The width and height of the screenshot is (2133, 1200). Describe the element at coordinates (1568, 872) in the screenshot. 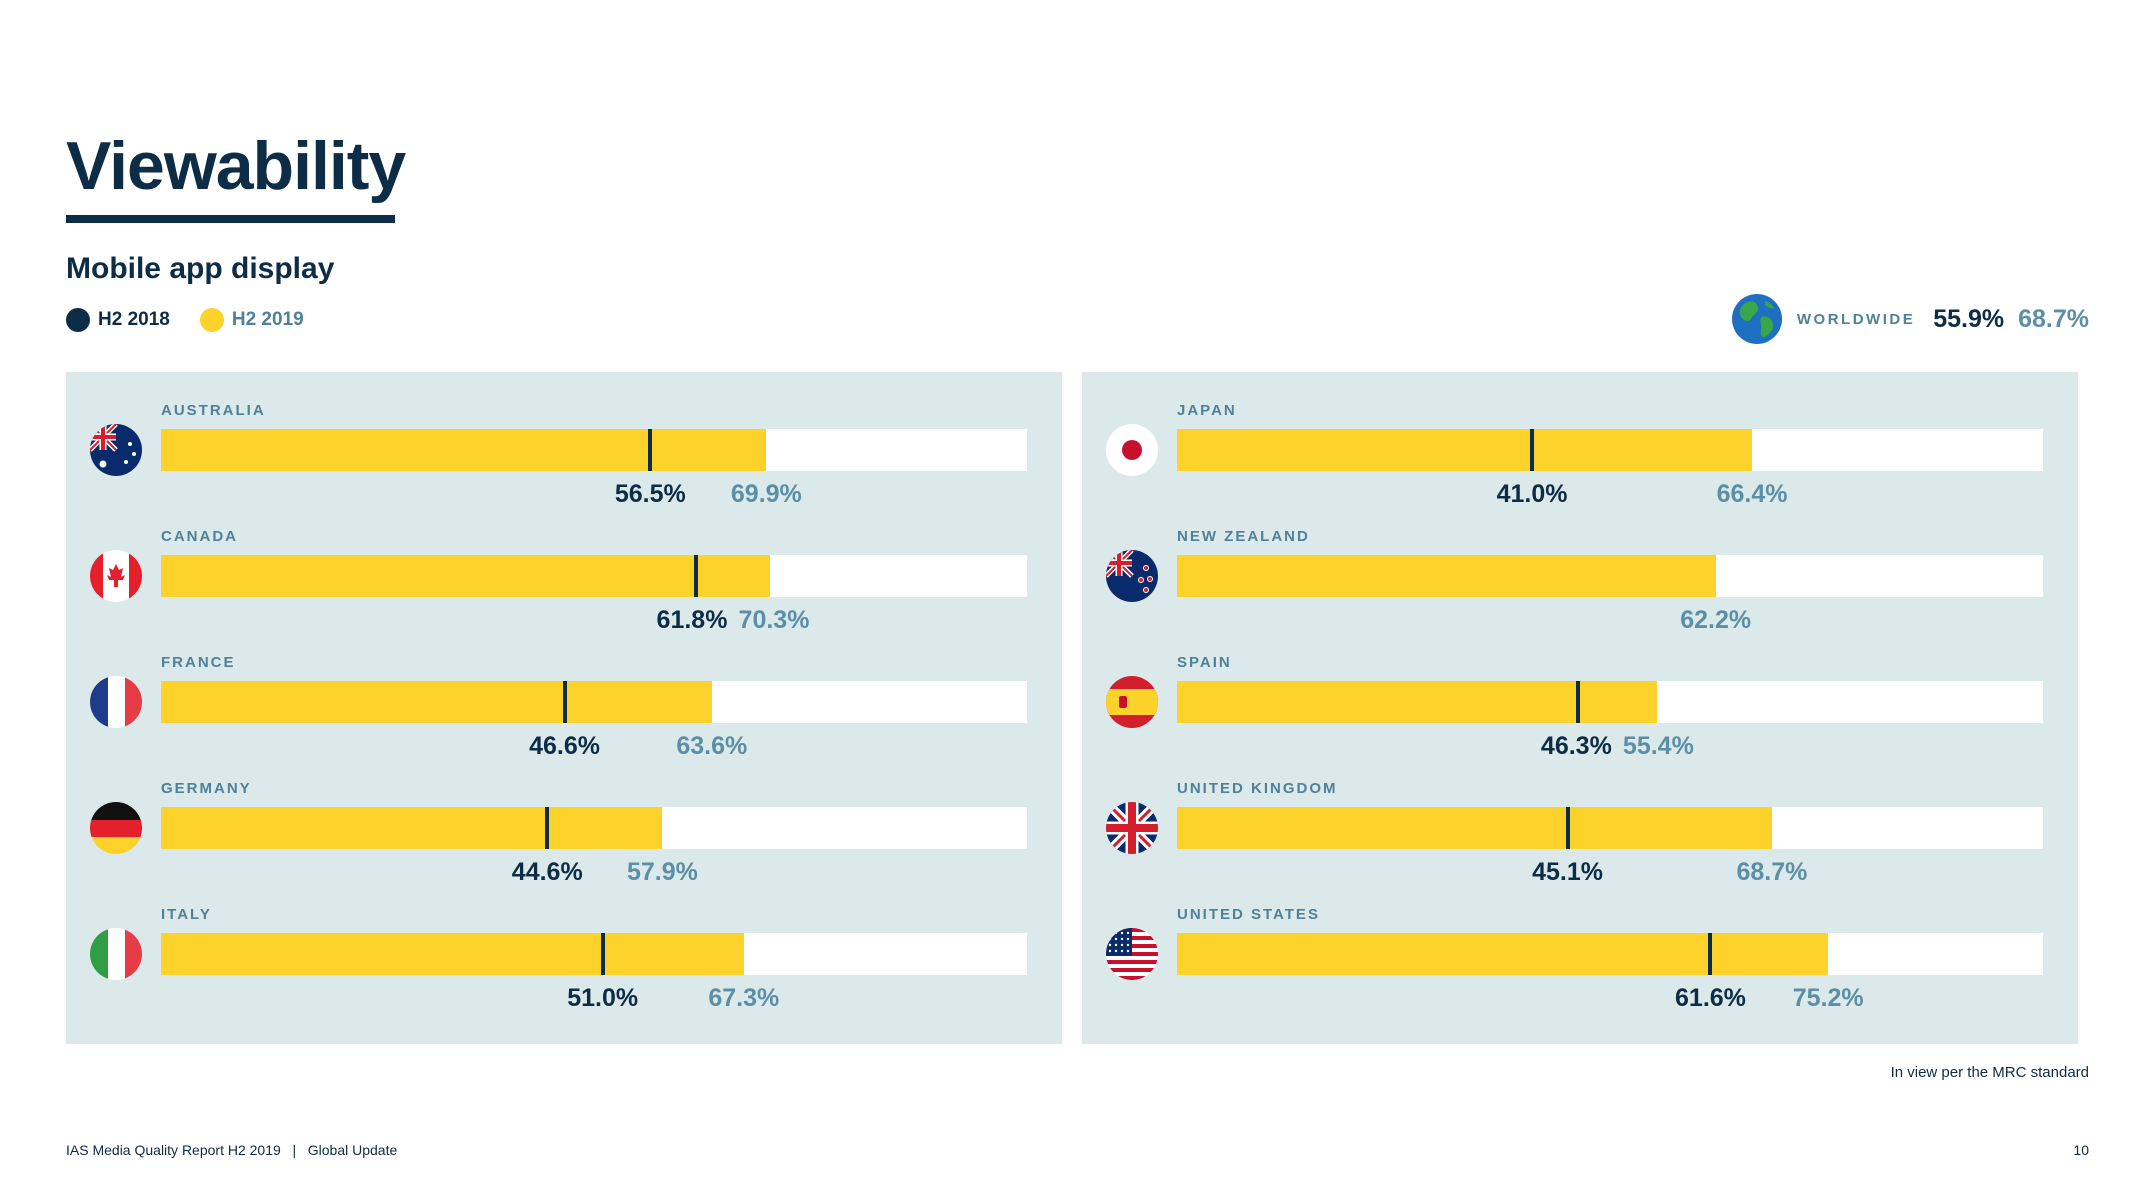

I see `value-label-h2-2018-united-kingdom: 45.1%` at that location.